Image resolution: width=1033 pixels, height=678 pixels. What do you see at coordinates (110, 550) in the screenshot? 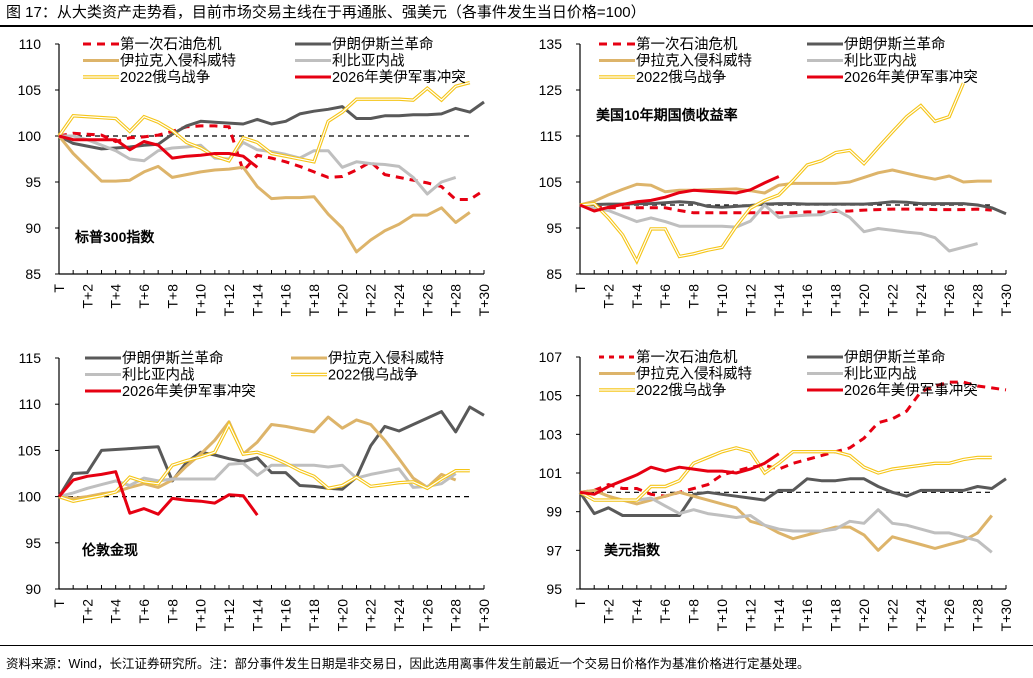
I see `panel-title: 伦敦金现` at bounding box center [110, 550].